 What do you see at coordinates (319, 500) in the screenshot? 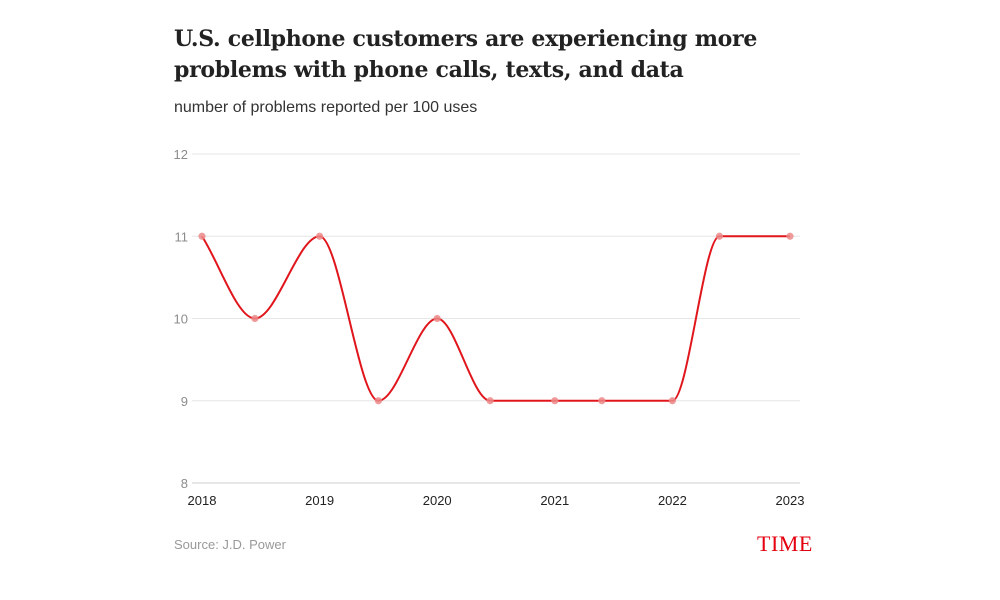
I see `x-tick-label: 2019` at bounding box center [319, 500].